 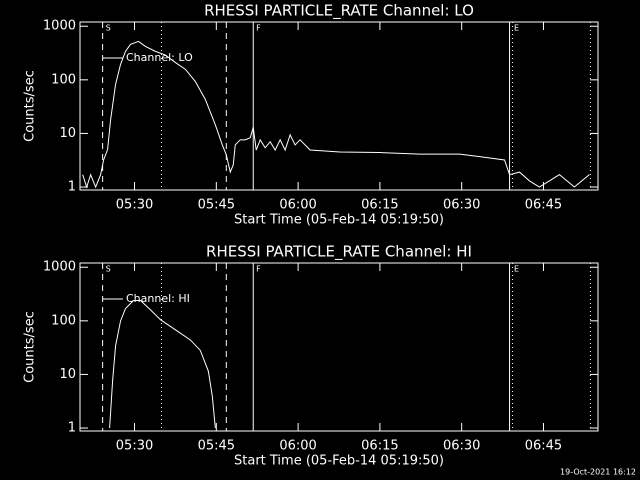 What do you see at coordinates (339, 11) in the screenshot?
I see `chart-title: RHESSI PARTICLE_RATE Channel: LO` at bounding box center [339, 11].